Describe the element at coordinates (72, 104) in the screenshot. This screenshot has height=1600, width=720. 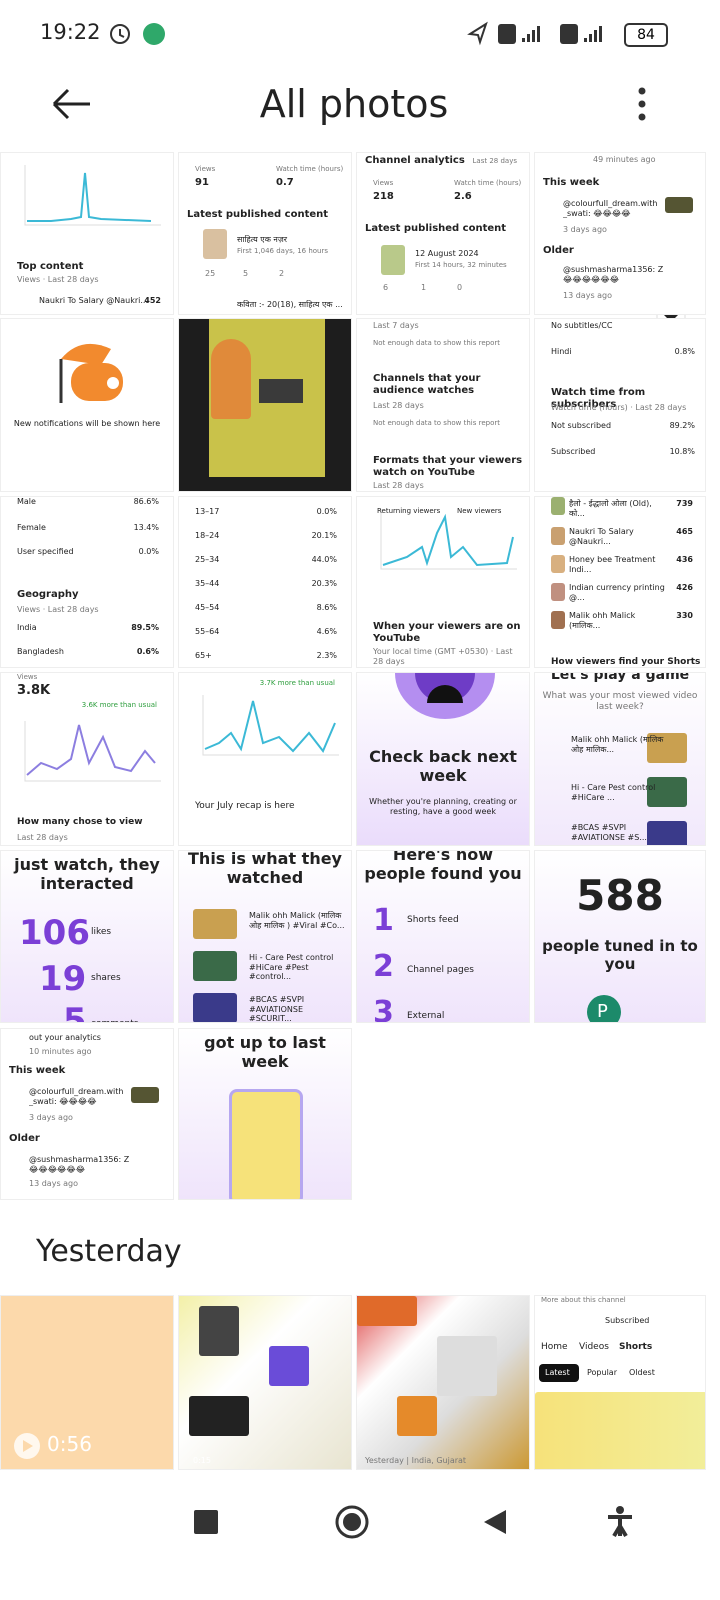
I see `back-button` at that location.